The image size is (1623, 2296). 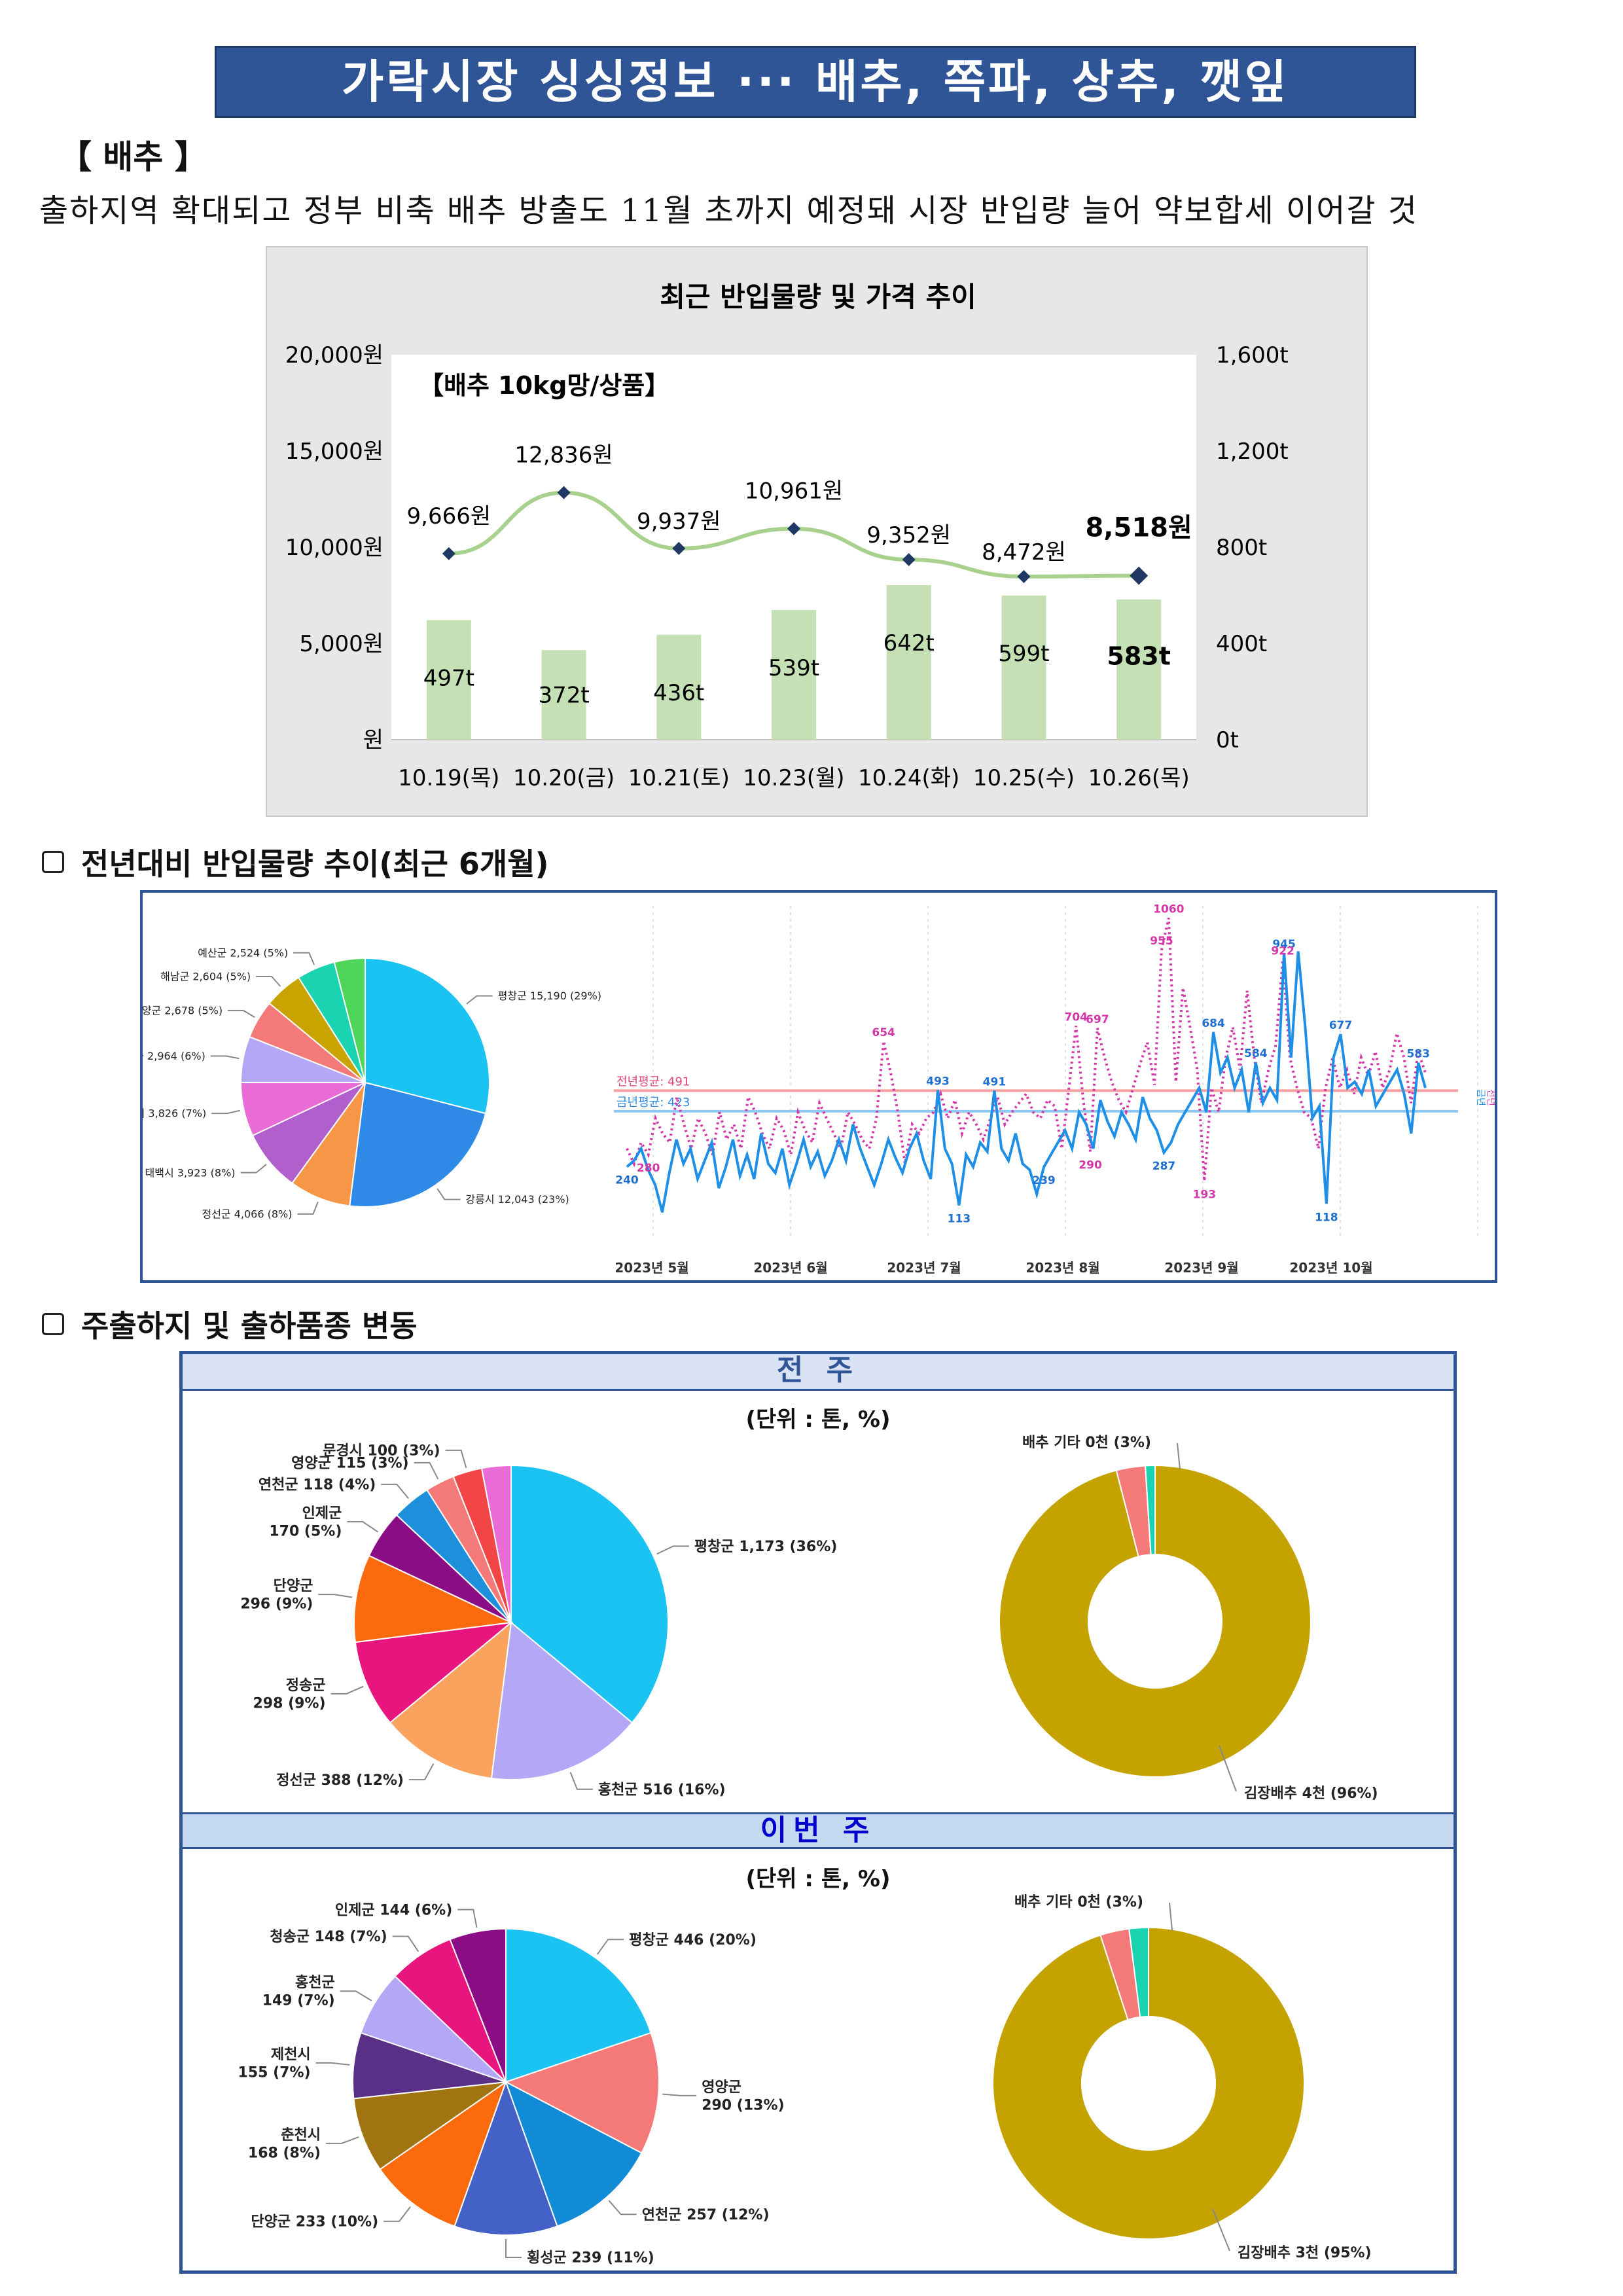 I want to click on checkbox-icon, so click(x=53, y=1324).